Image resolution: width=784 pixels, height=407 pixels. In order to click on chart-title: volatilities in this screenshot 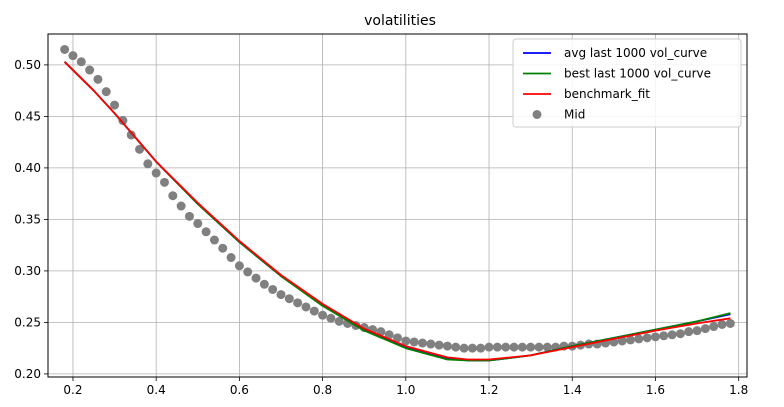, I will do `click(400, 21)`.